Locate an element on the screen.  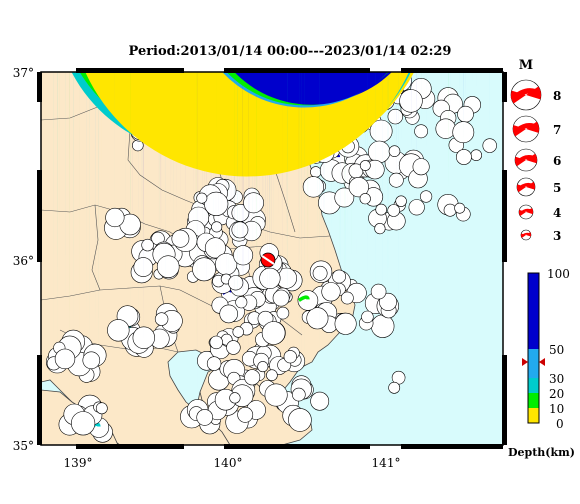
depth-pointer is located at coordinates (533, 362).